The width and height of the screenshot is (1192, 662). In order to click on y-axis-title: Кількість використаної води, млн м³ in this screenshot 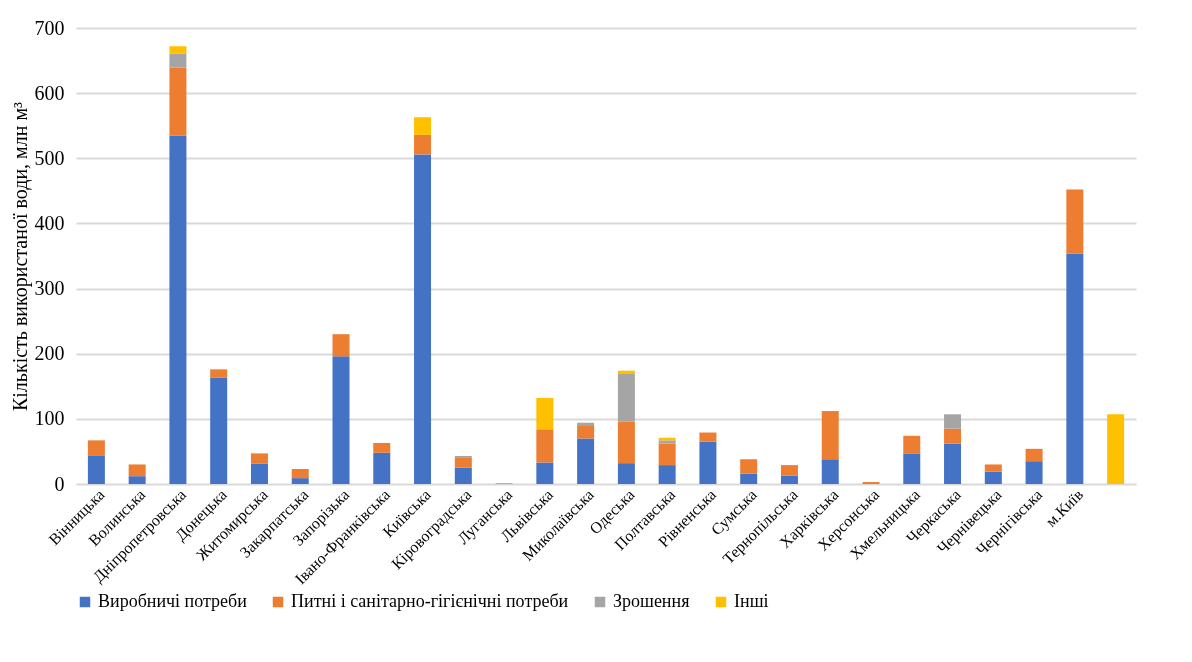, I will do `click(20, 256)`.